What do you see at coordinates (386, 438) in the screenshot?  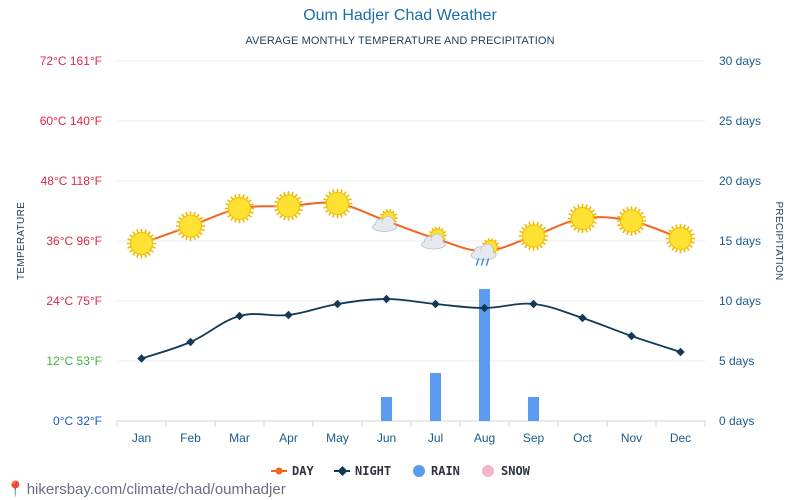 I see `x-tick-label: Jun` at bounding box center [386, 438].